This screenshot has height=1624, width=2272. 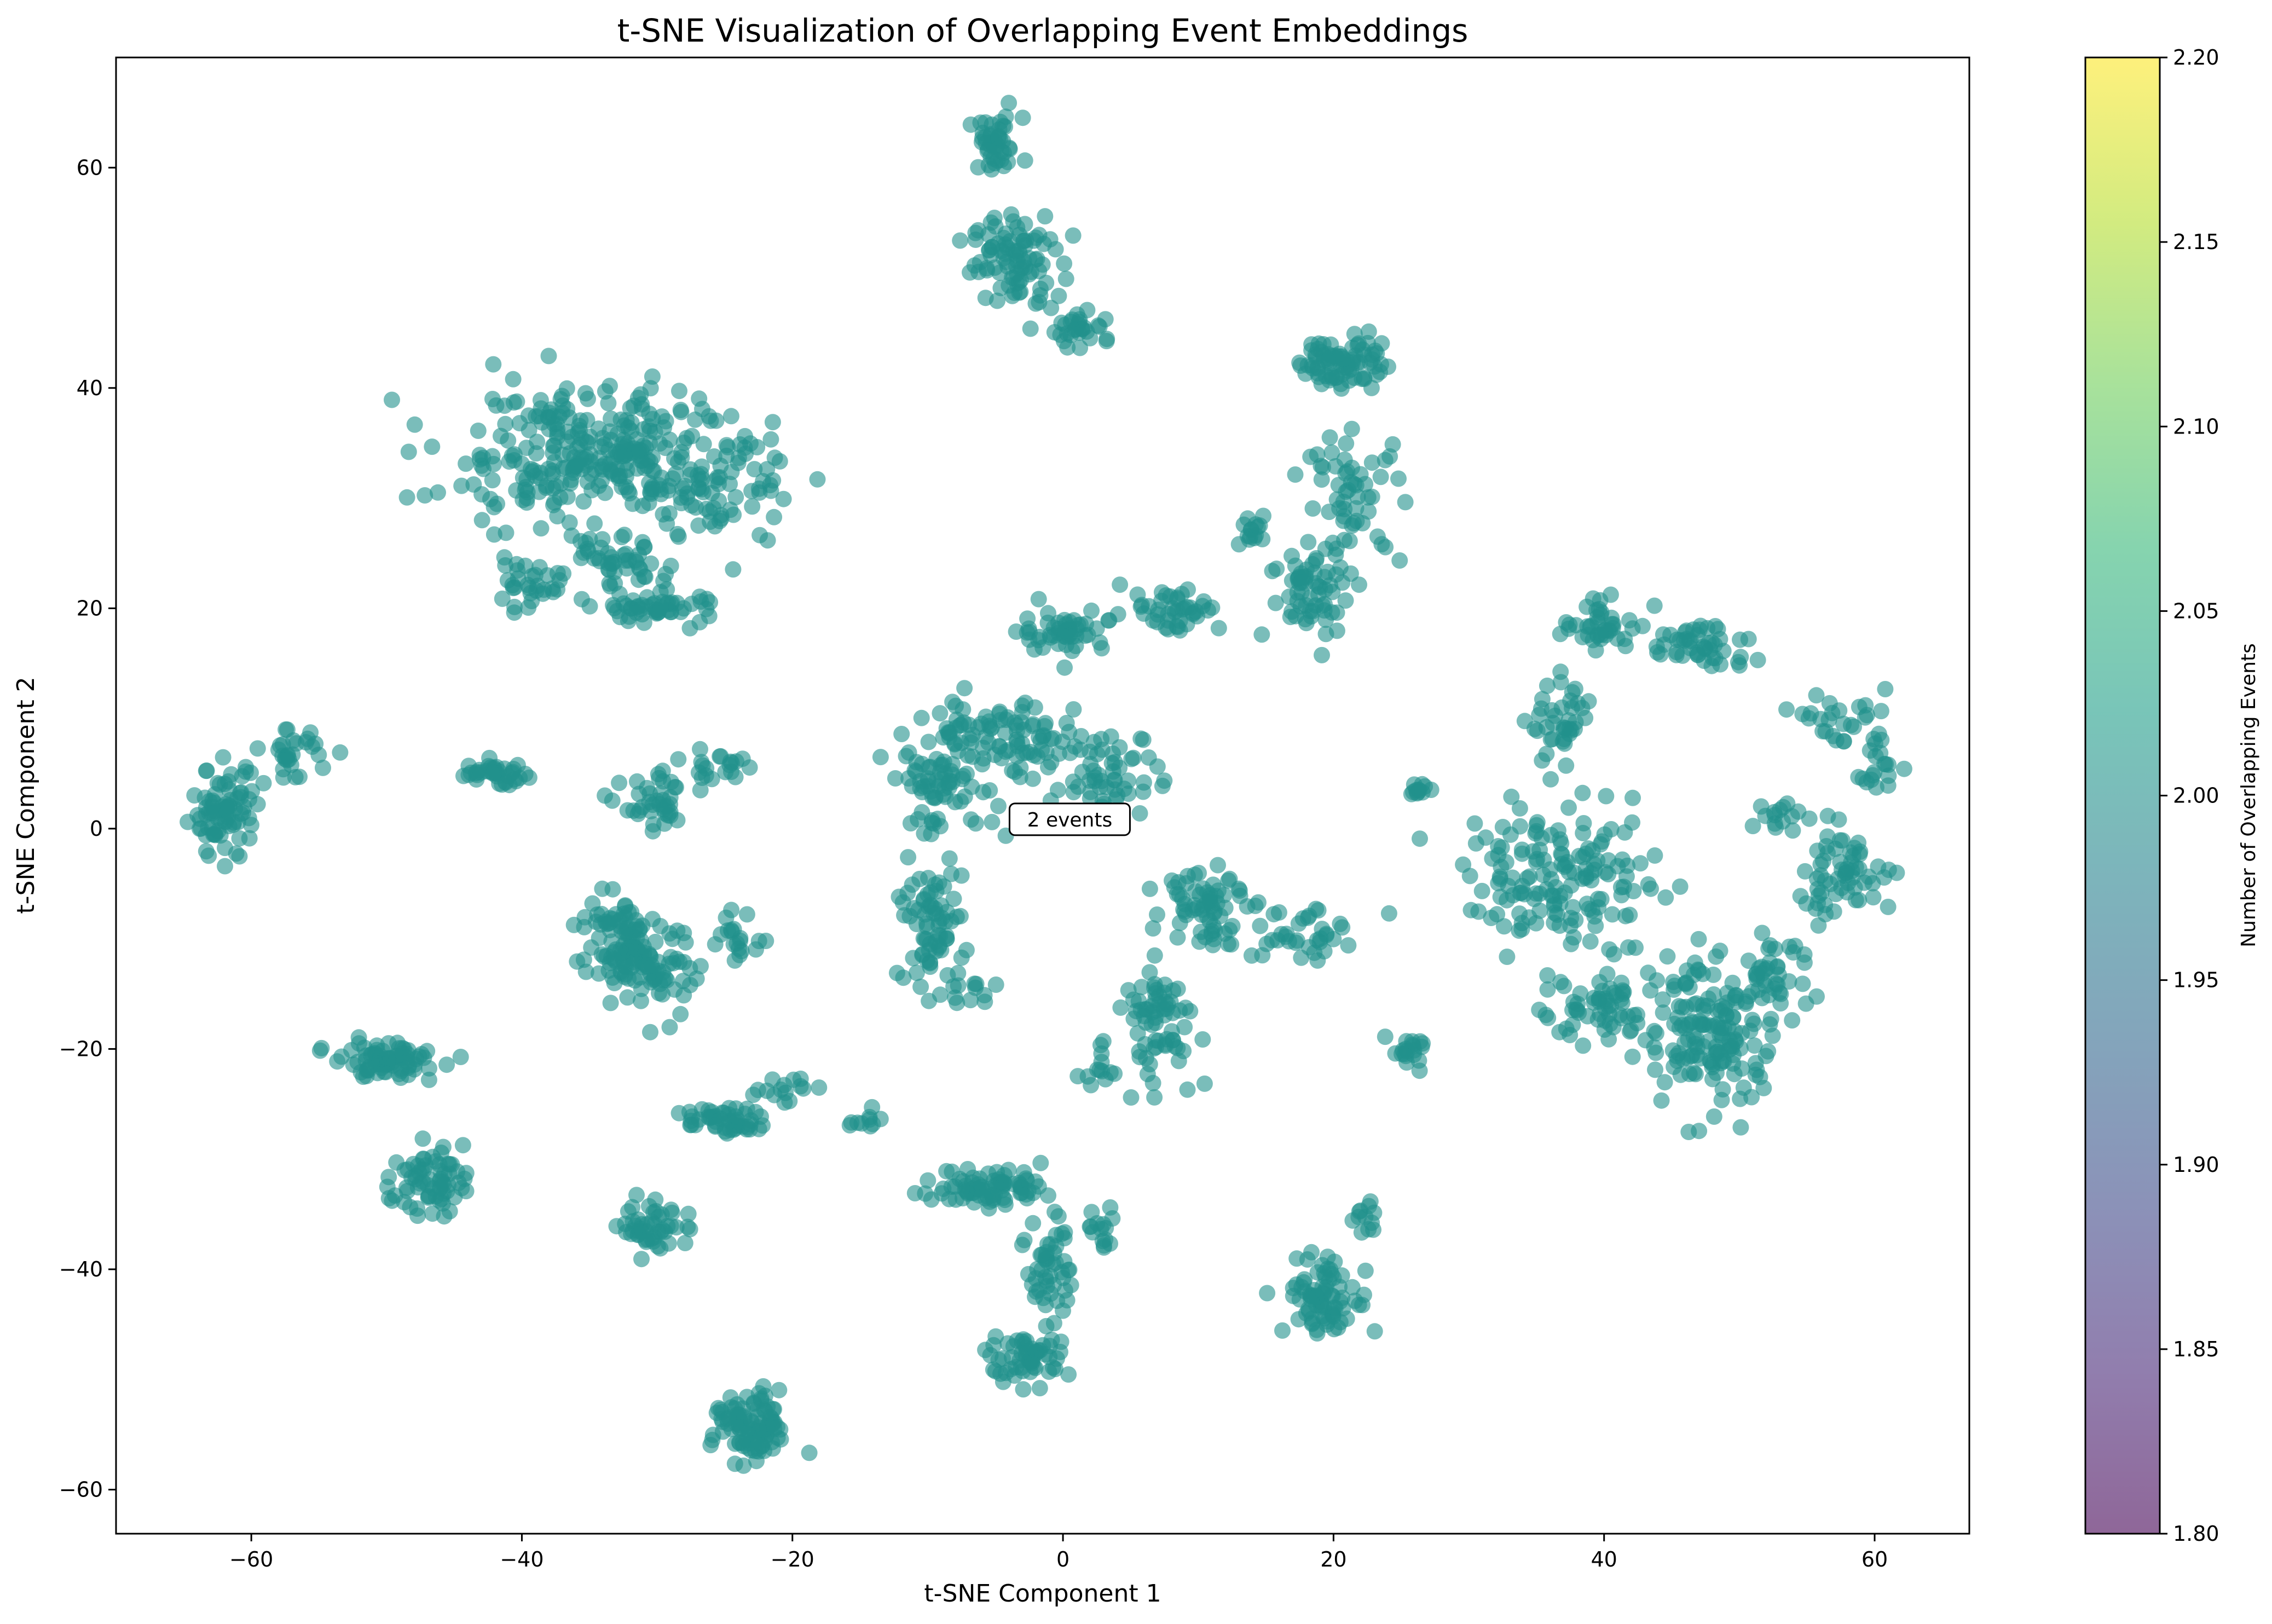 I want to click on annotation-box, so click(x=1069, y=819).